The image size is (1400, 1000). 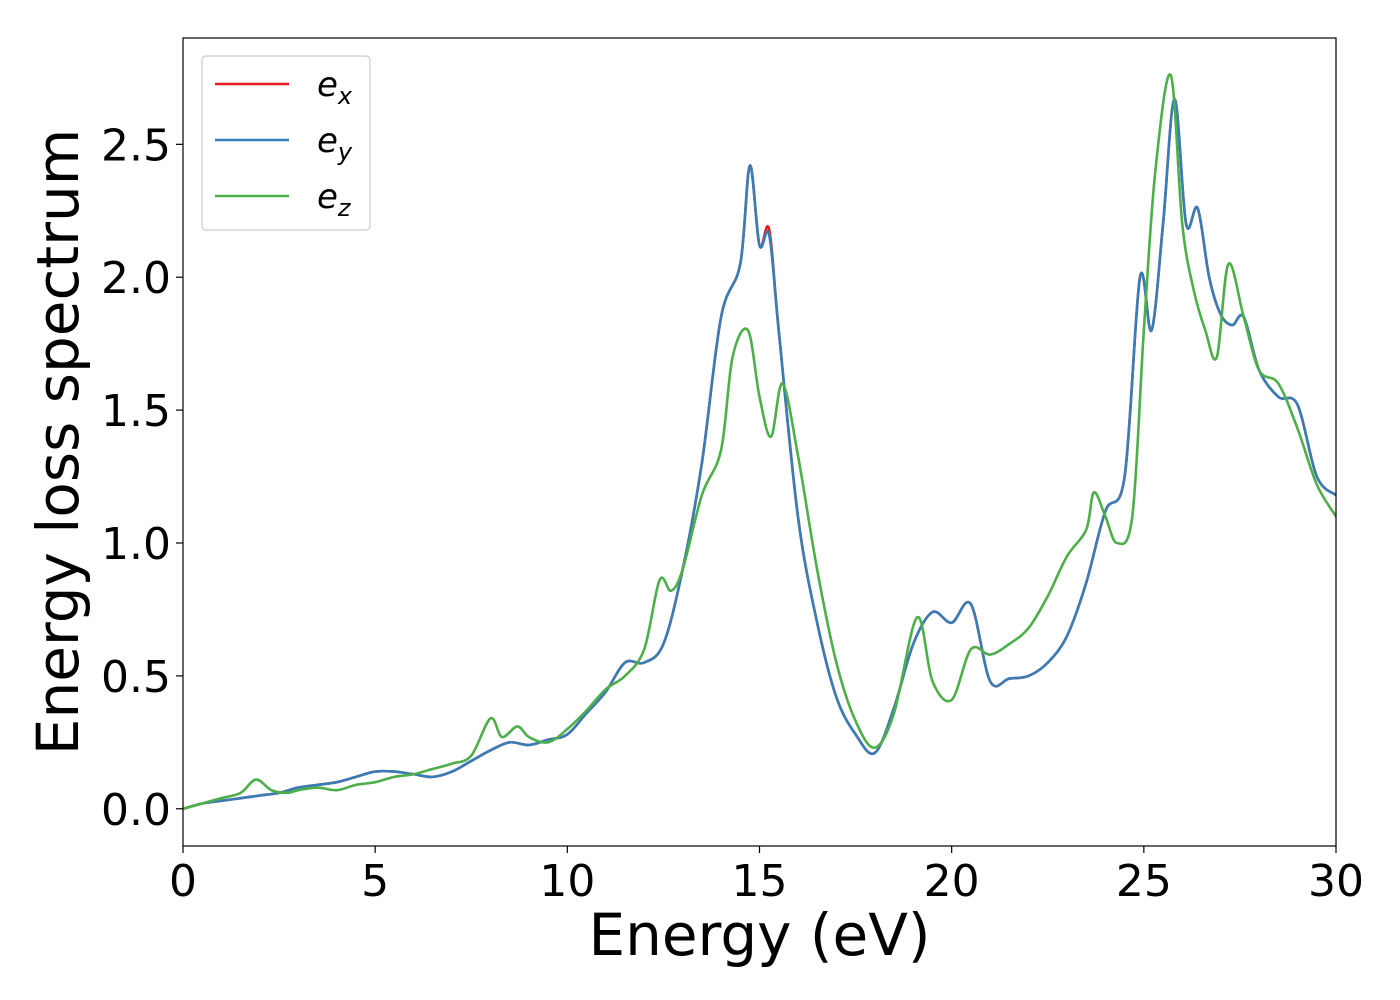 I want to click on x-tick-label: 15, so click(x=760, y=881).